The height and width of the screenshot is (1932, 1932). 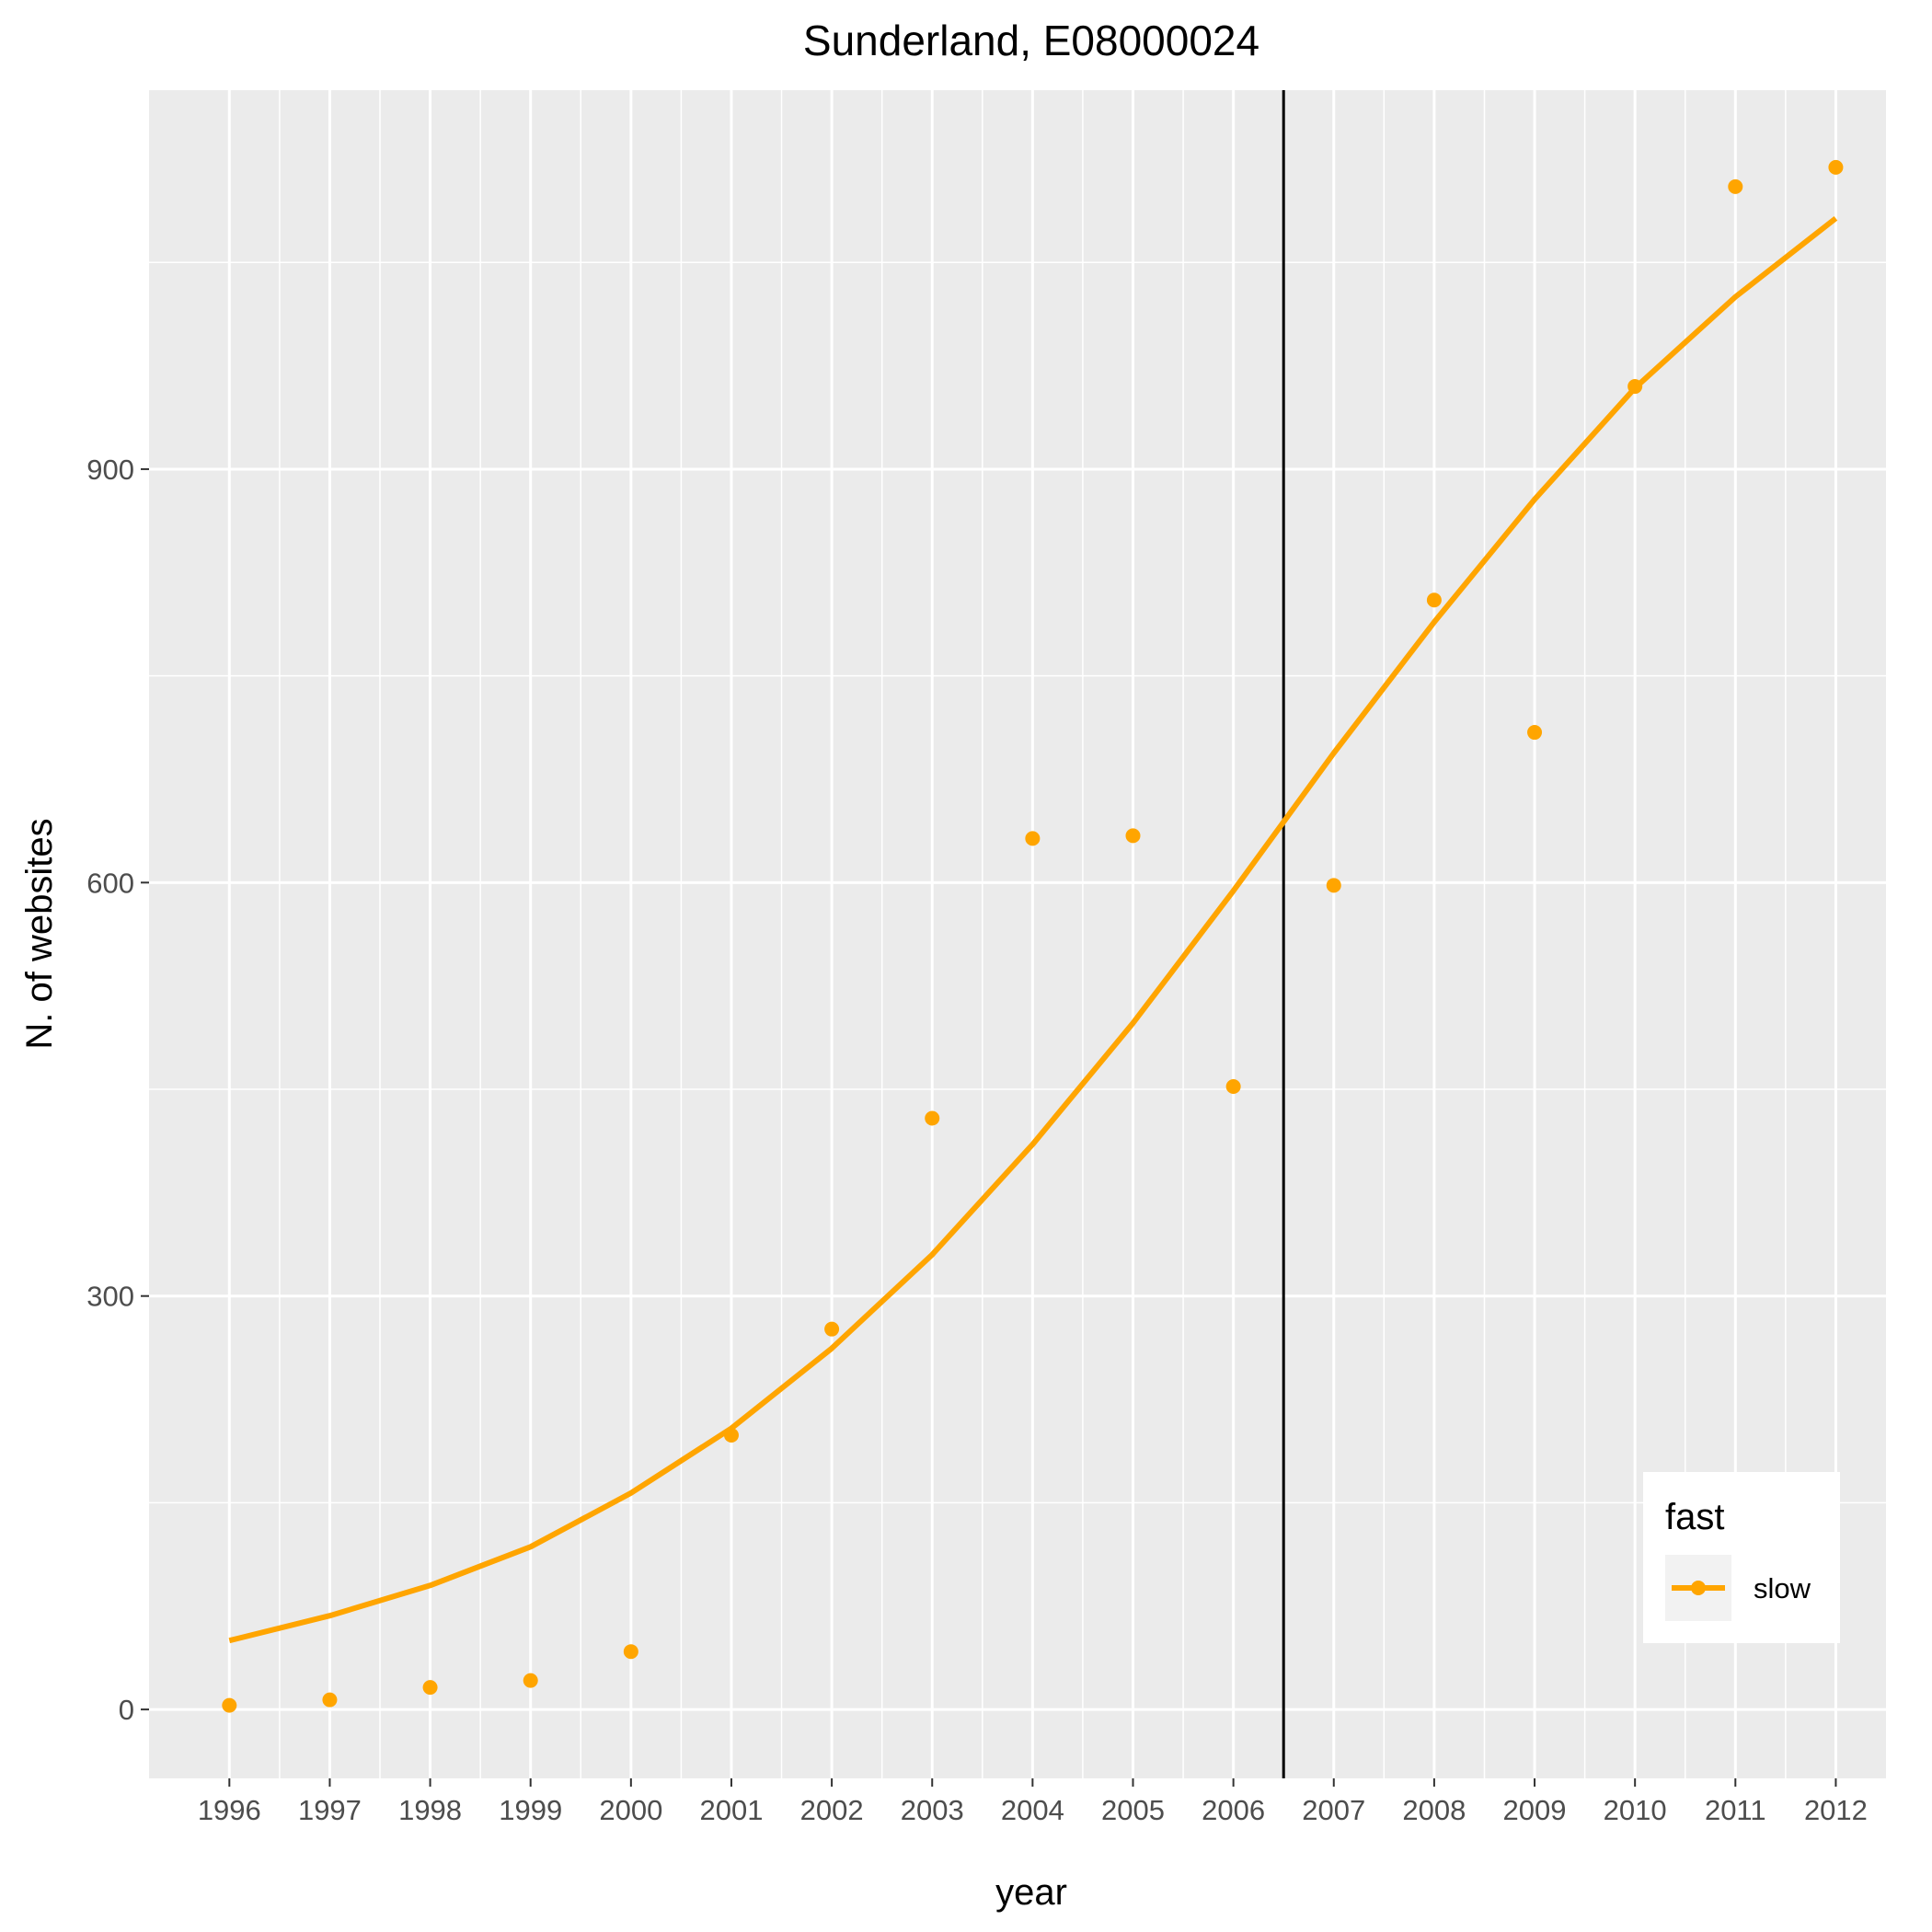 What do you see at coordinates (1836, 1810) in the screenshot?
I see `x-tick-label: 2012` at bounding box center [1836, 1810].